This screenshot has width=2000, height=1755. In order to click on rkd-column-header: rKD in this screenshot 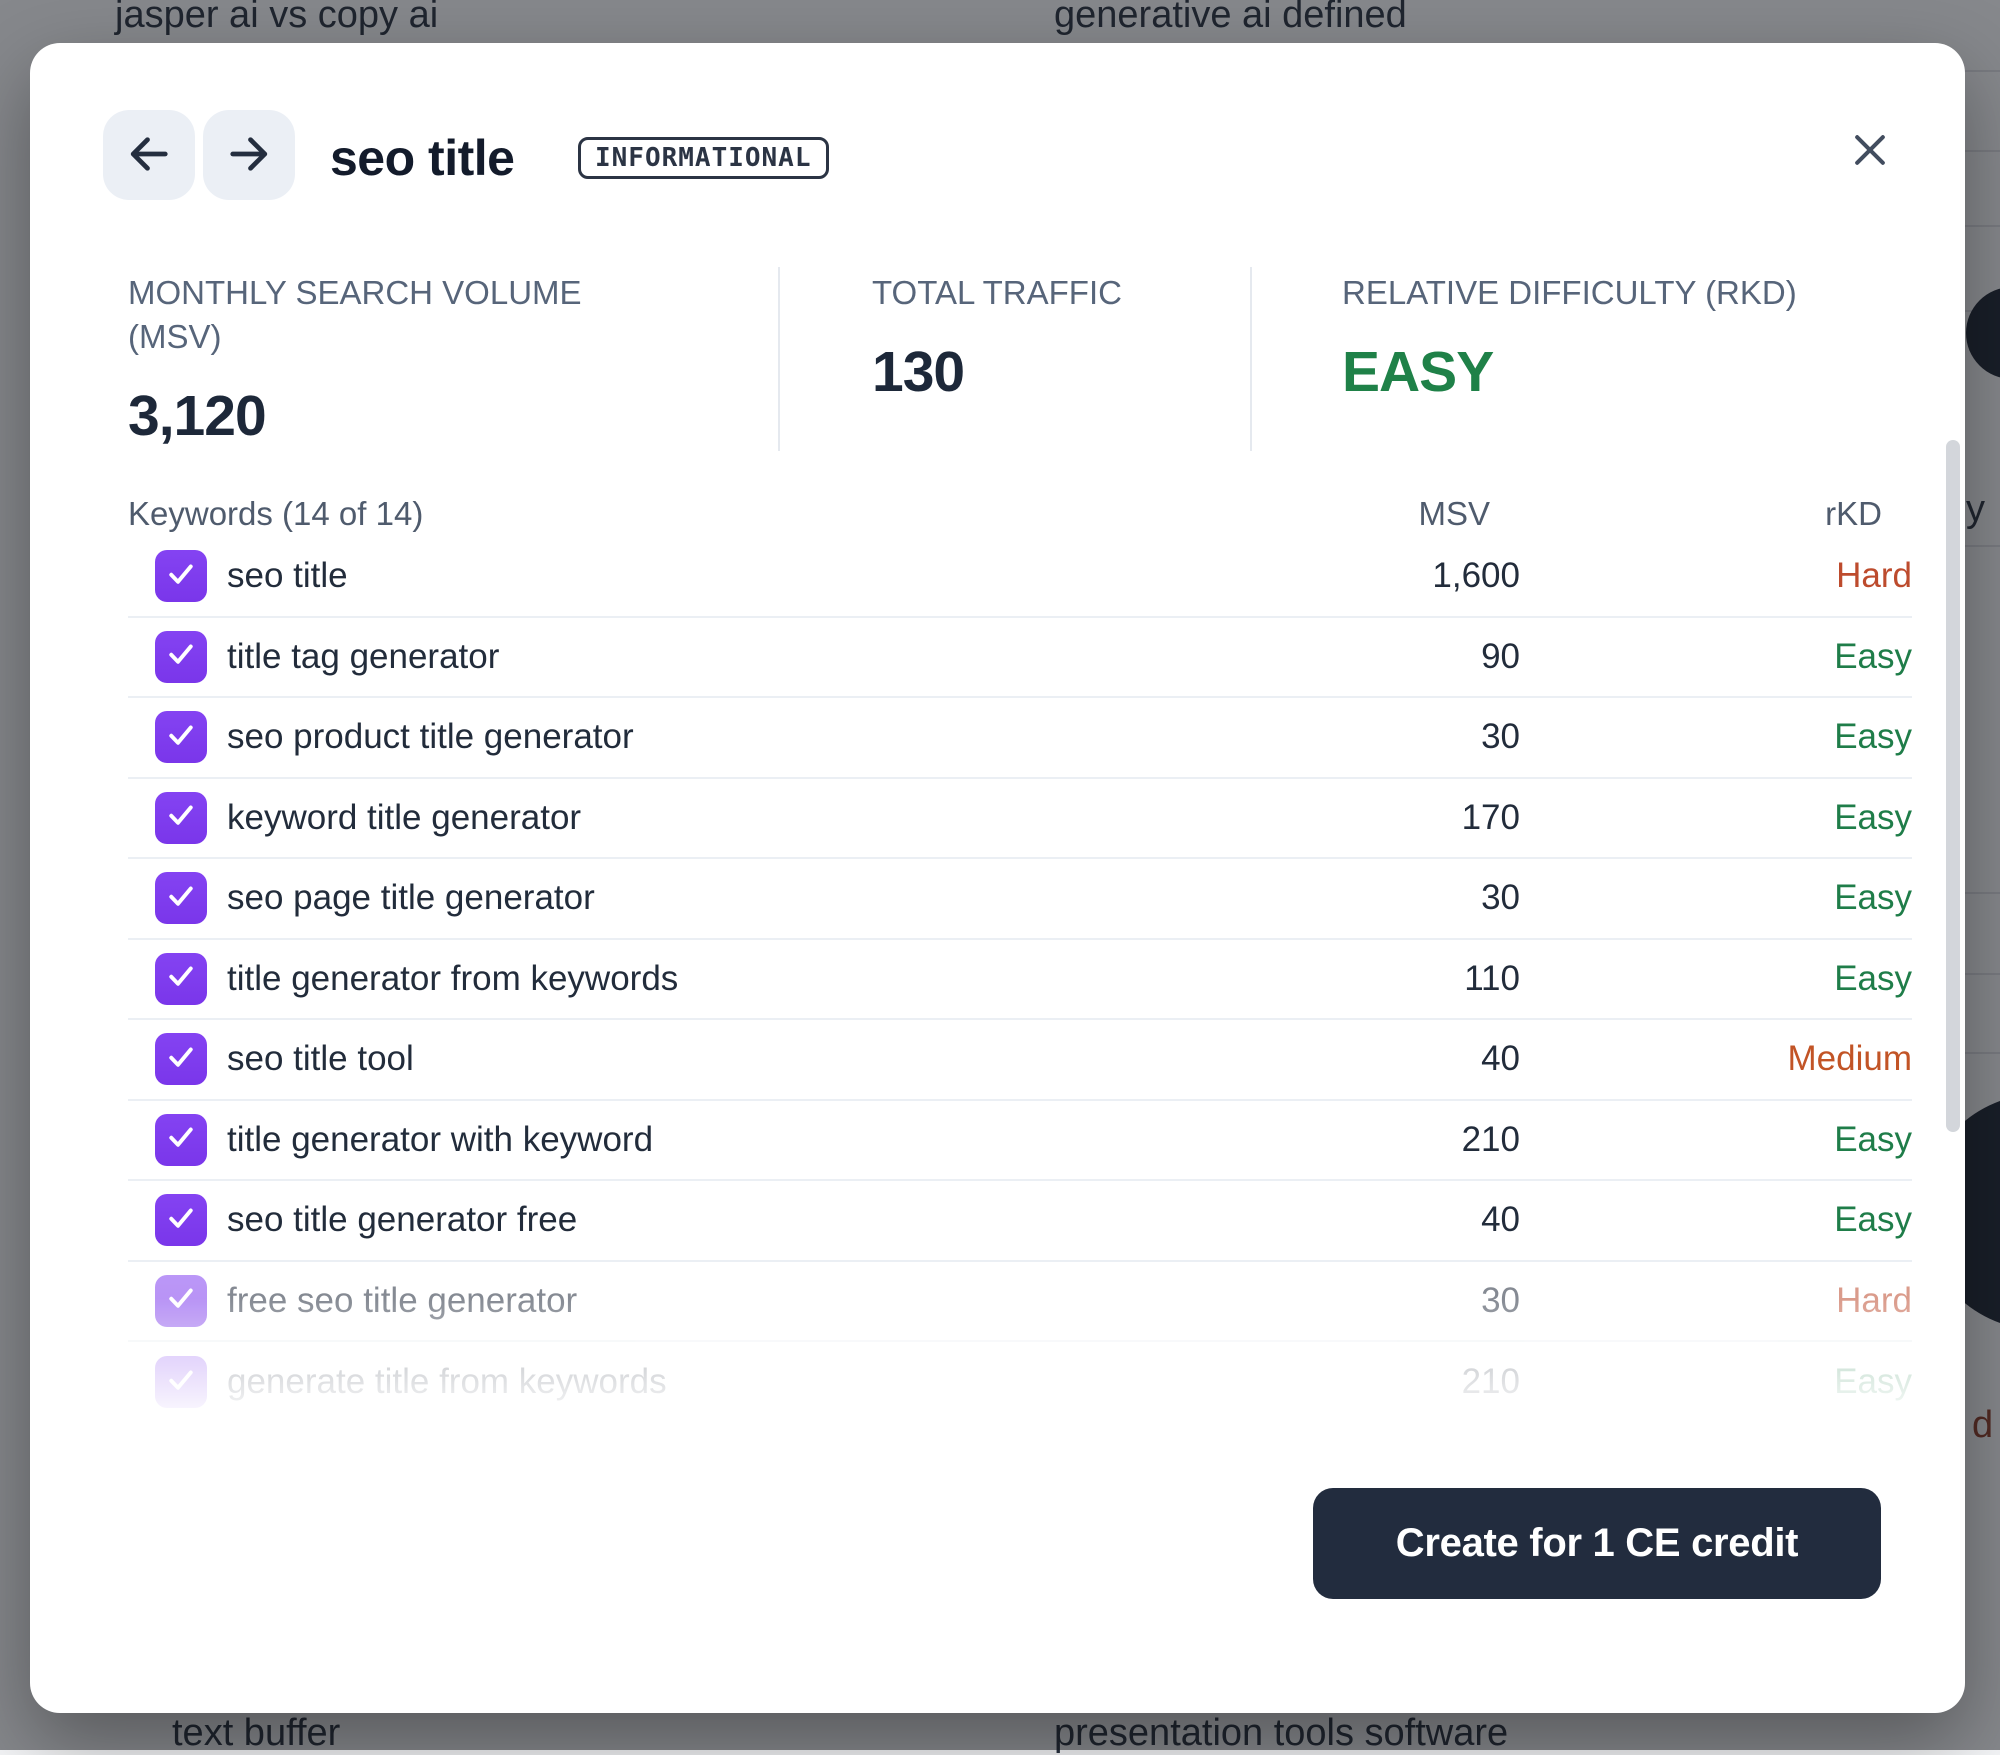, I will do `click(1853, 513)`.